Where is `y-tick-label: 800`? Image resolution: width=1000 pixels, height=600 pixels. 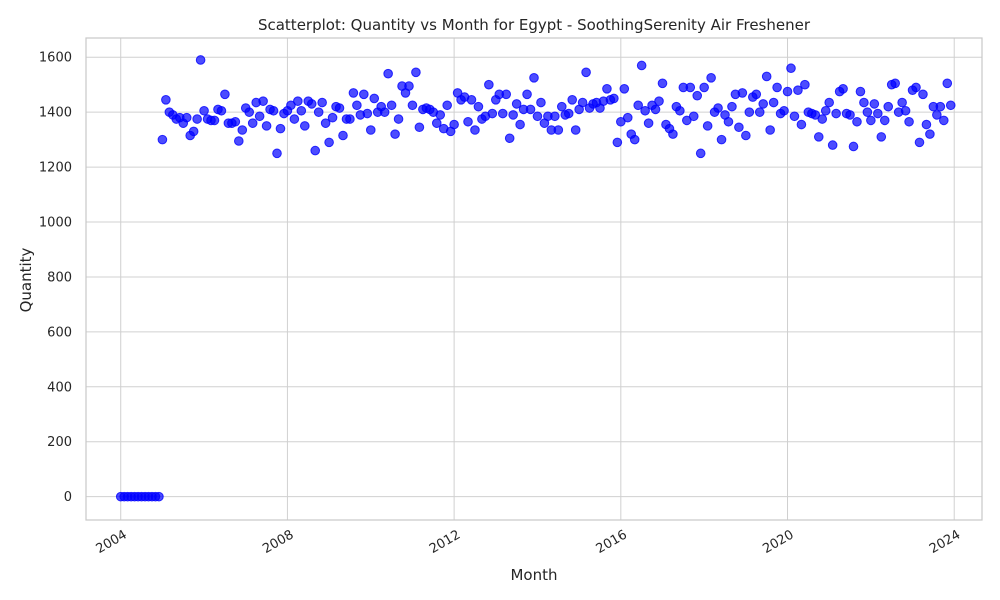 y-tick-label: 800 is located at coordinates (59, 277).